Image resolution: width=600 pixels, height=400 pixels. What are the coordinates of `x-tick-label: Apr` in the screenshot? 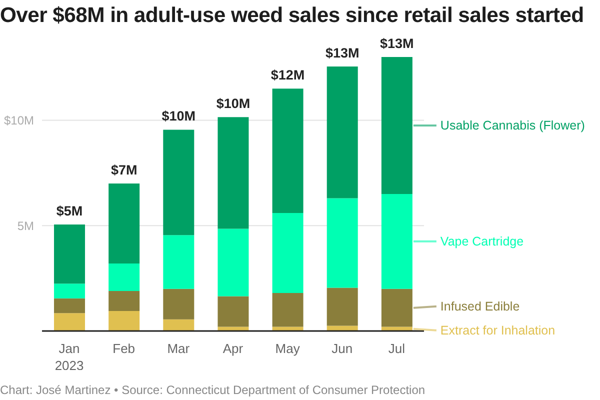 It's located at (233, 348).